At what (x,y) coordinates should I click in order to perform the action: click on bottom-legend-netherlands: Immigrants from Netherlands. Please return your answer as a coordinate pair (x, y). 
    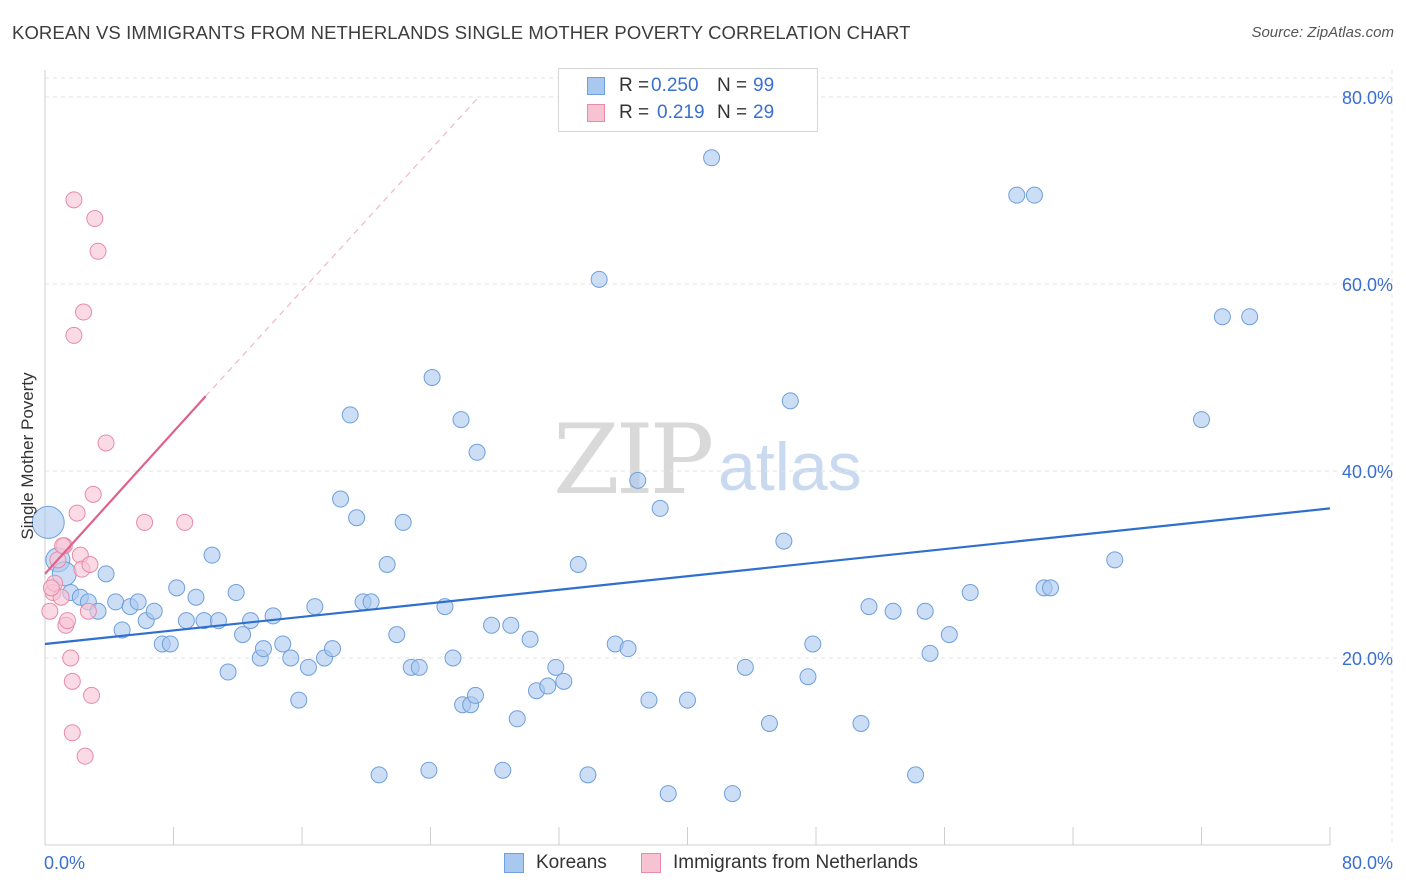
    Looking at the image, I should click on (779, 863).